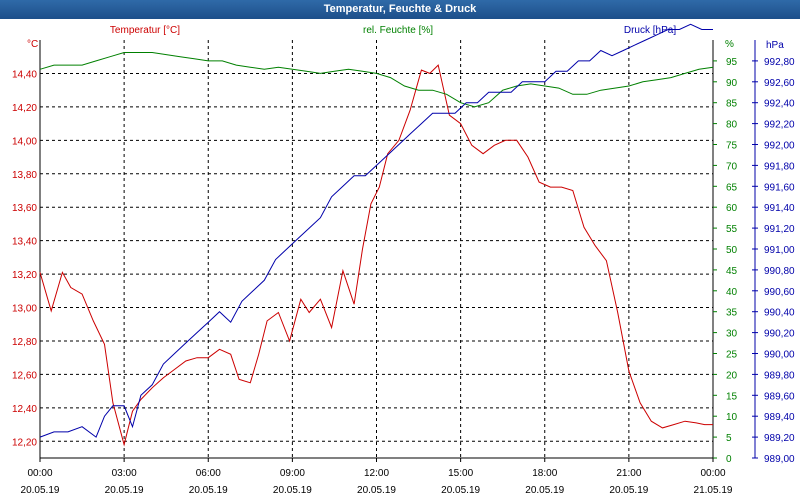 Image resolution: width=800 pixels, height=500 pixels. Describe the element at coordinates (292, 473) in the screenshot. I see `x-tick-time: 09:00` at that location.